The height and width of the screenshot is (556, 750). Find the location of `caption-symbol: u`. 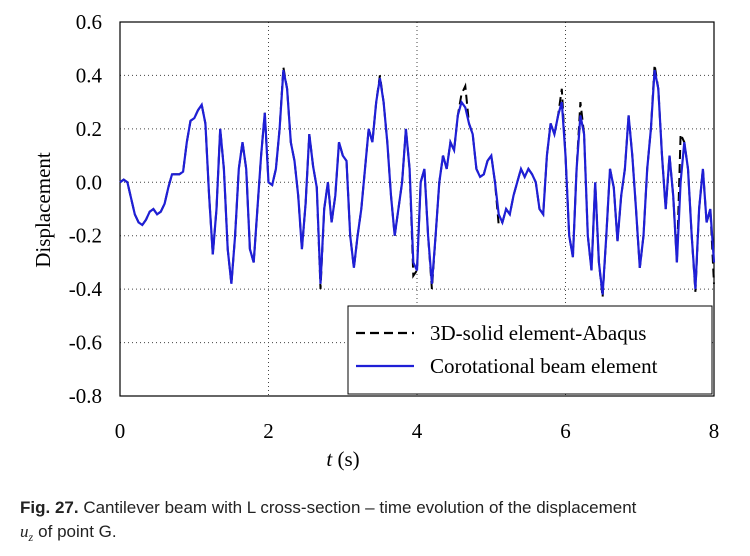

caption-symbol: u is located at coordinates (24, 531).